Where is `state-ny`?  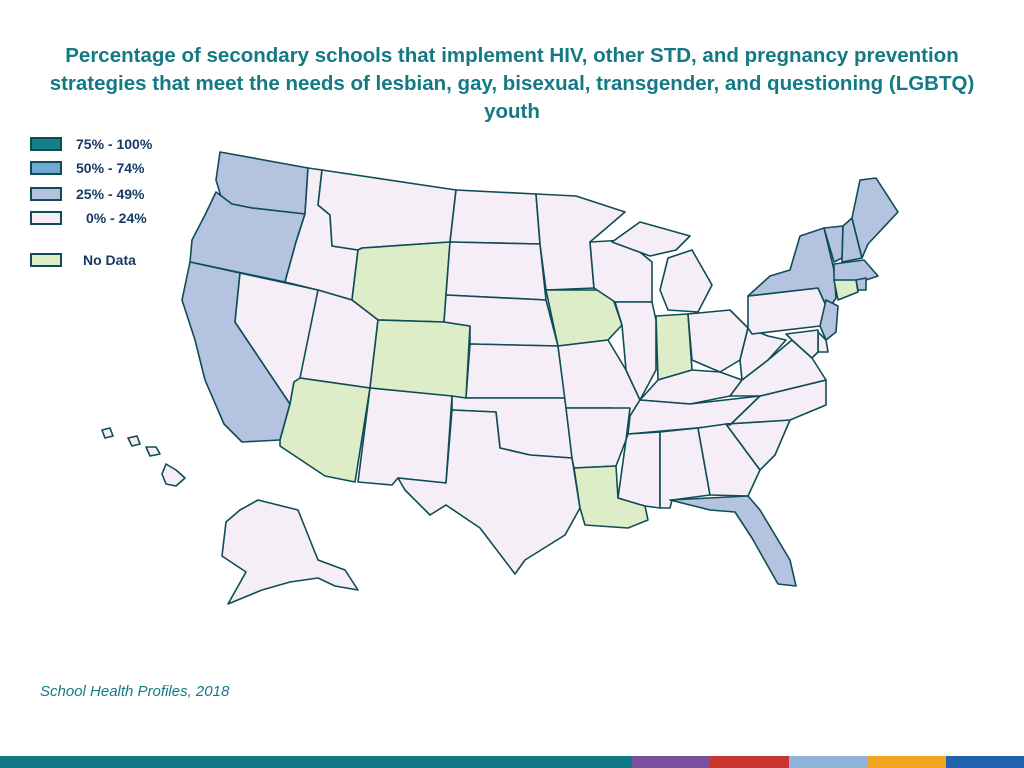 state-ny is located at coordinates (792, 269).